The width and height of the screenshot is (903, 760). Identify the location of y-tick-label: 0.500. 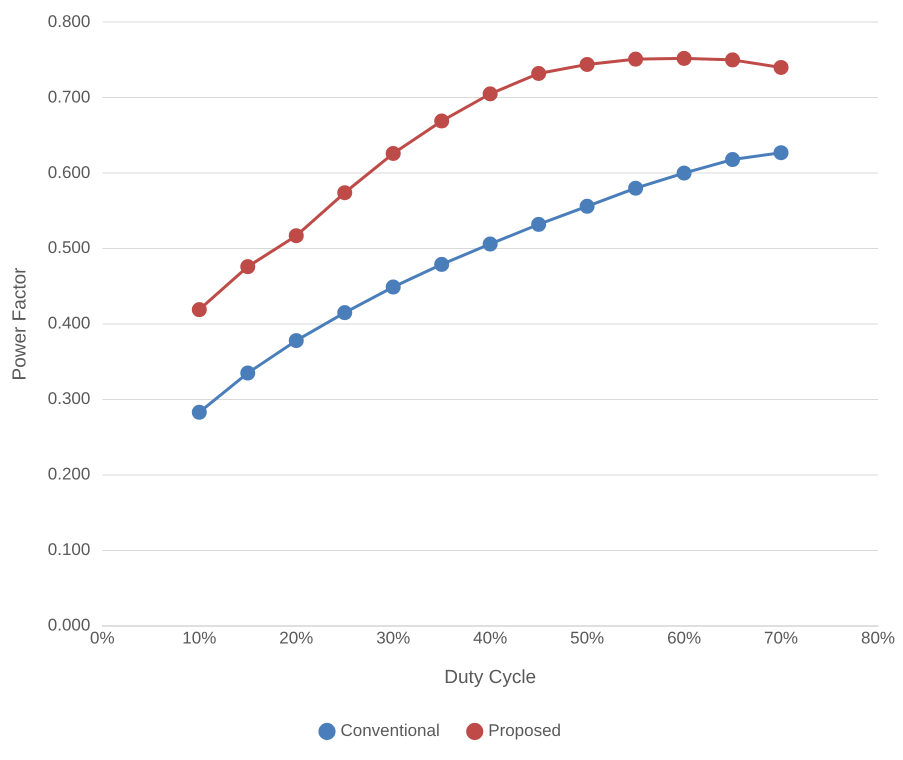
(69, 248).